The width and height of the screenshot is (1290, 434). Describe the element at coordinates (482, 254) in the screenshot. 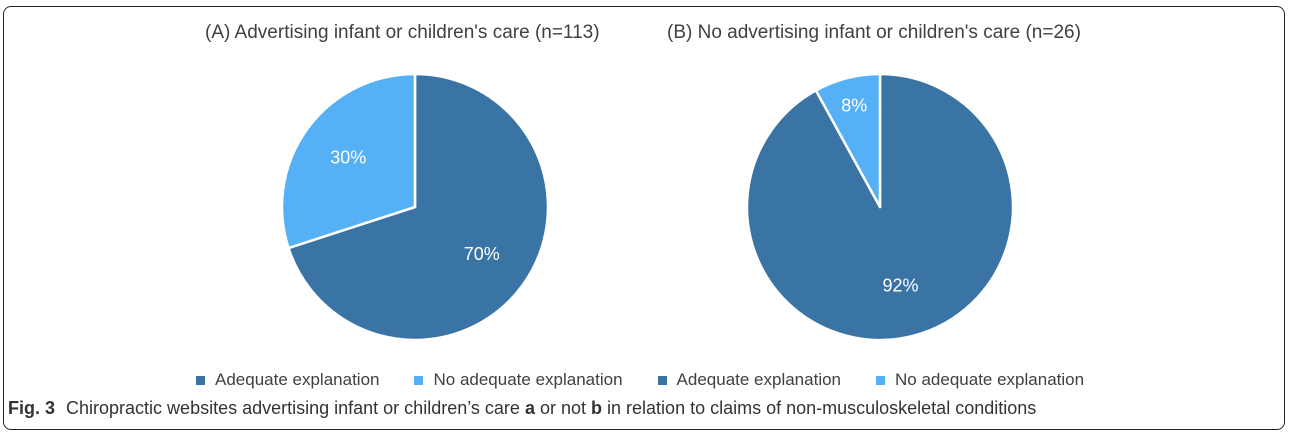

I see `pie-a-label-0: 70%` at that location.